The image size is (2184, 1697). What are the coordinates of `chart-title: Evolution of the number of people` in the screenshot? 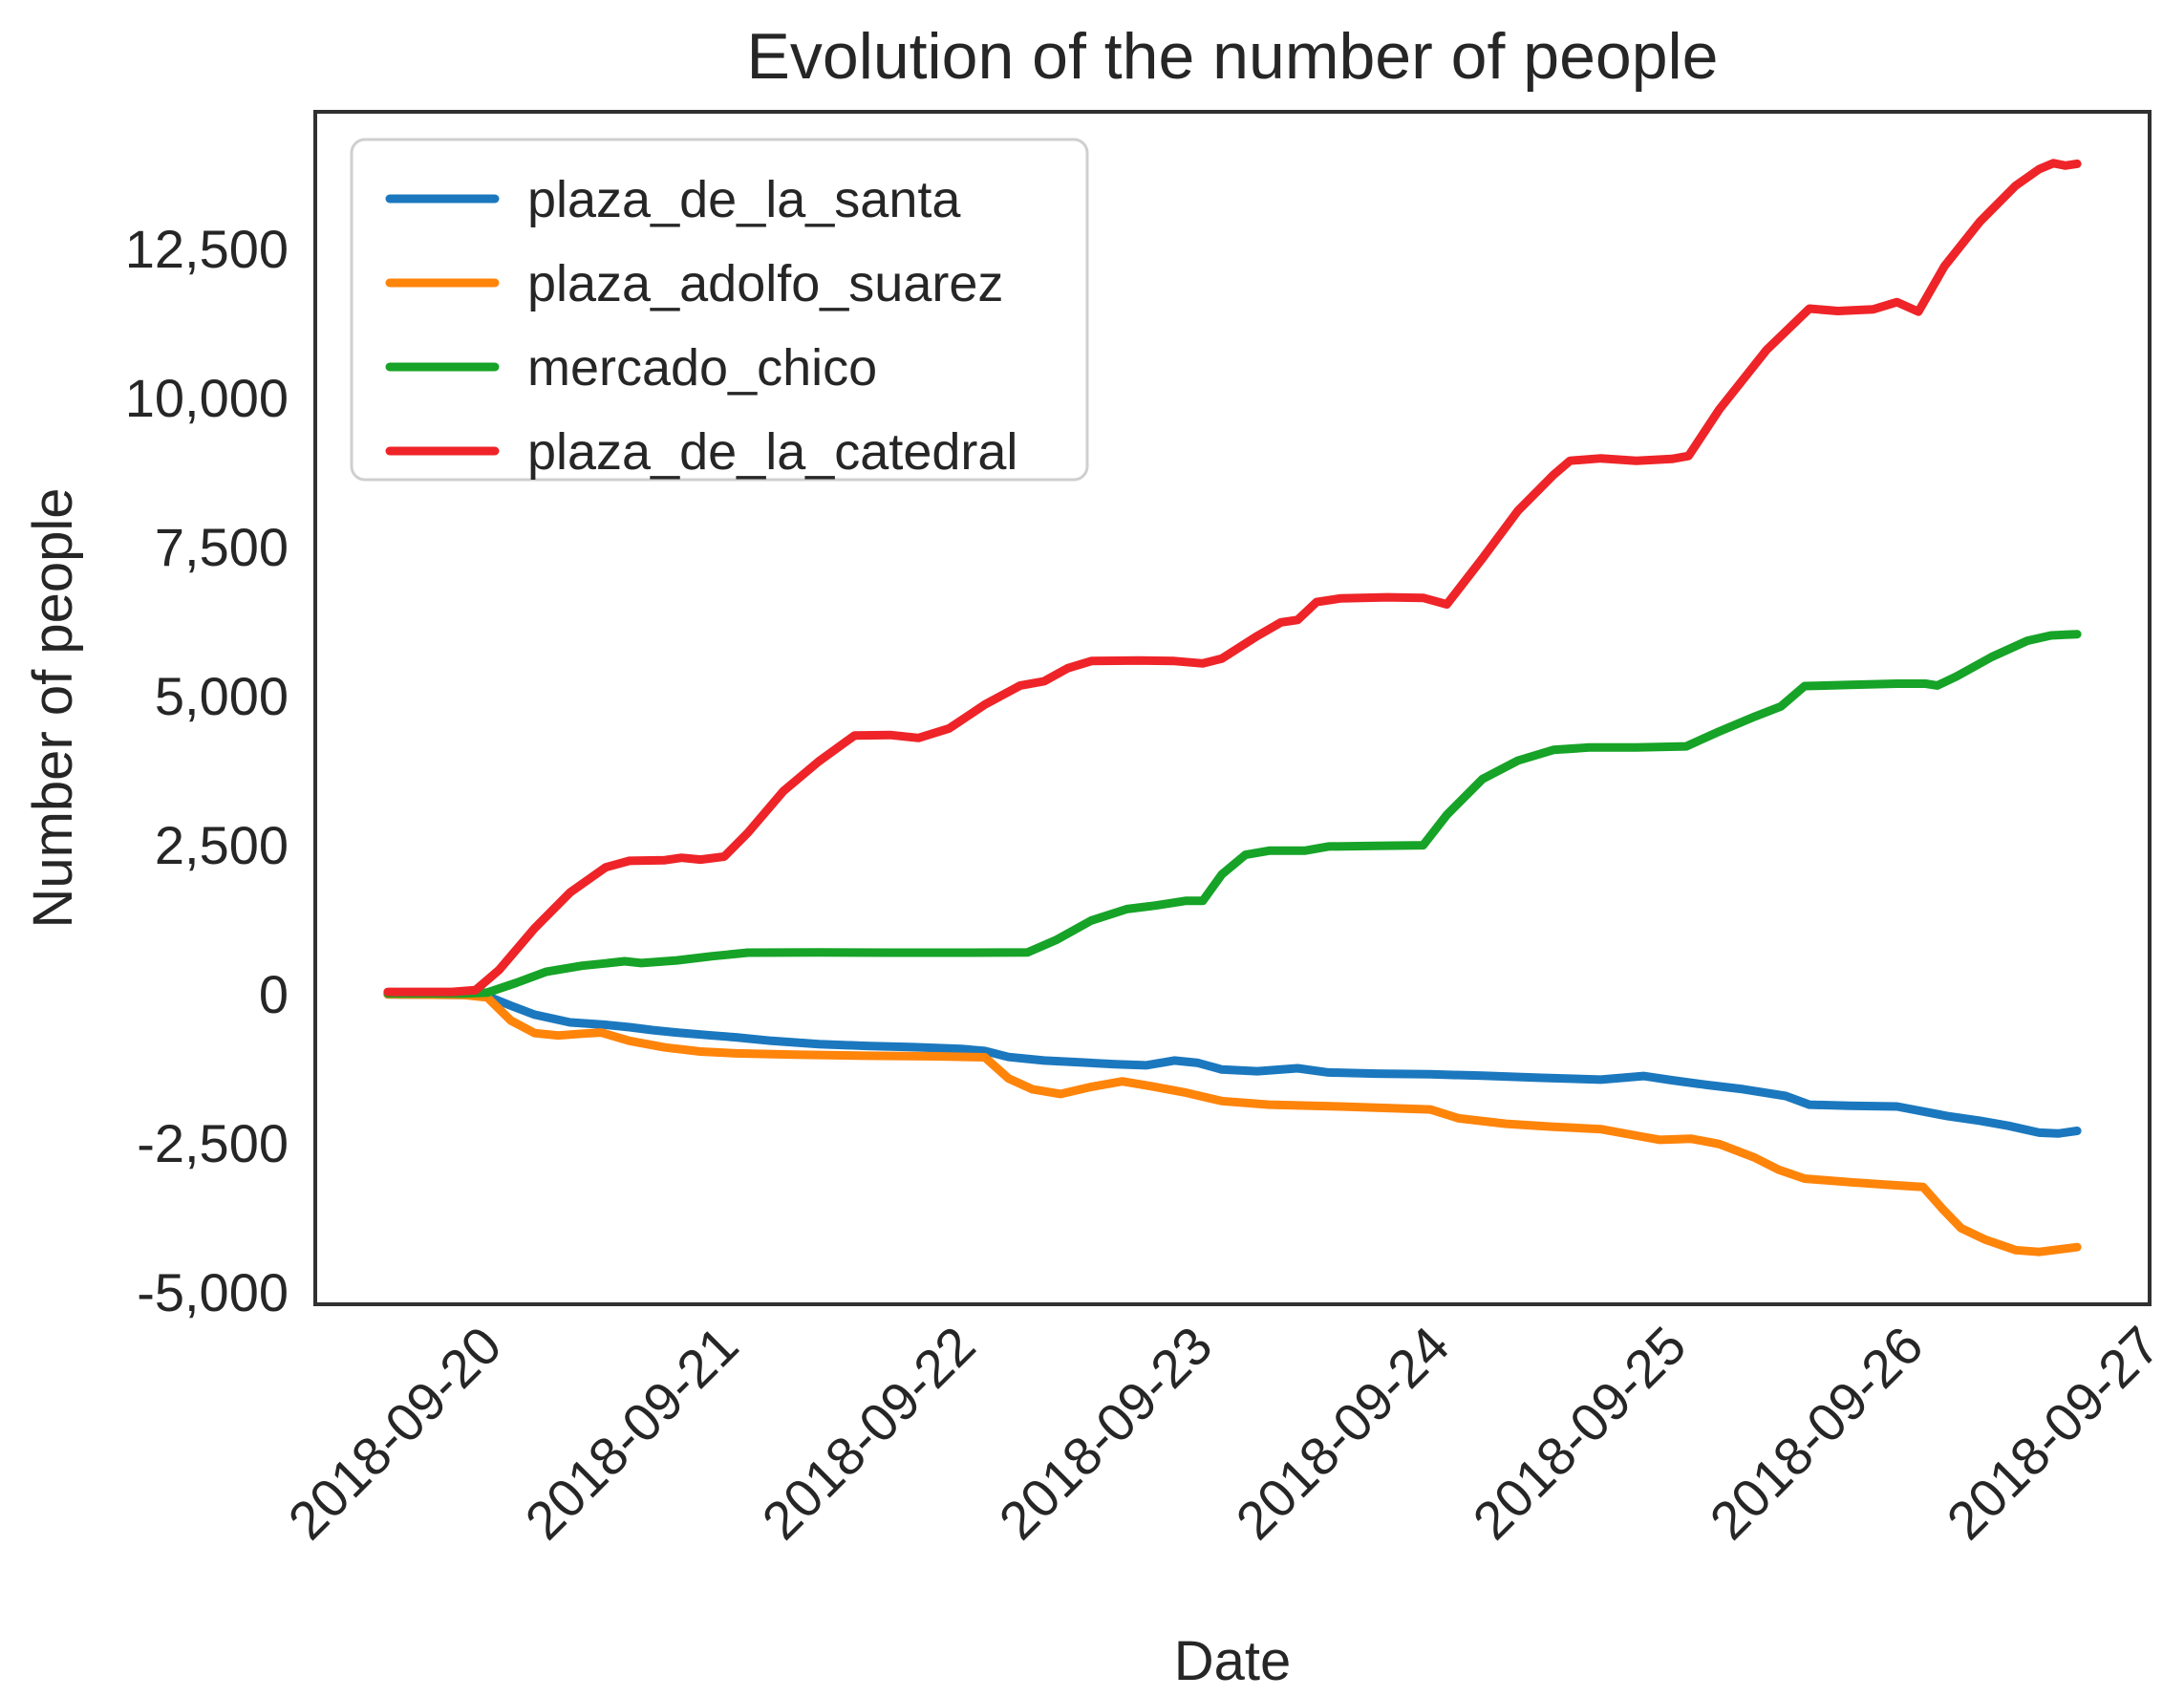 It's located at (1233, 57).